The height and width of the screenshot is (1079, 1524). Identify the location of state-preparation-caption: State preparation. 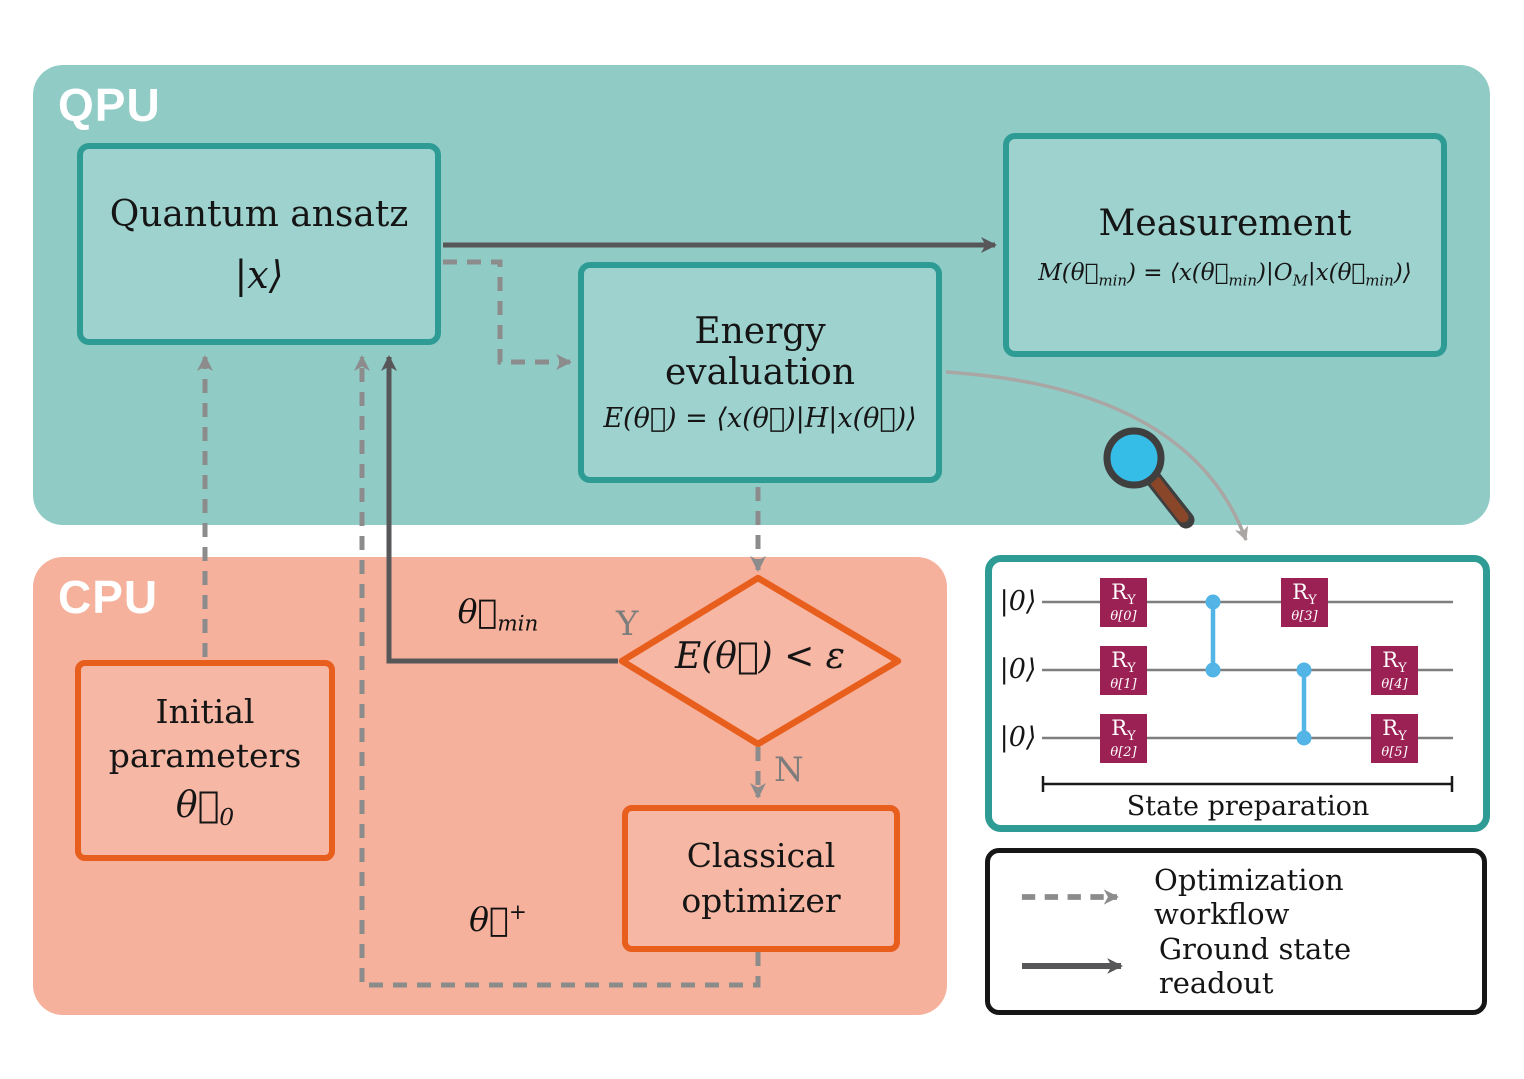
(1248, 806).